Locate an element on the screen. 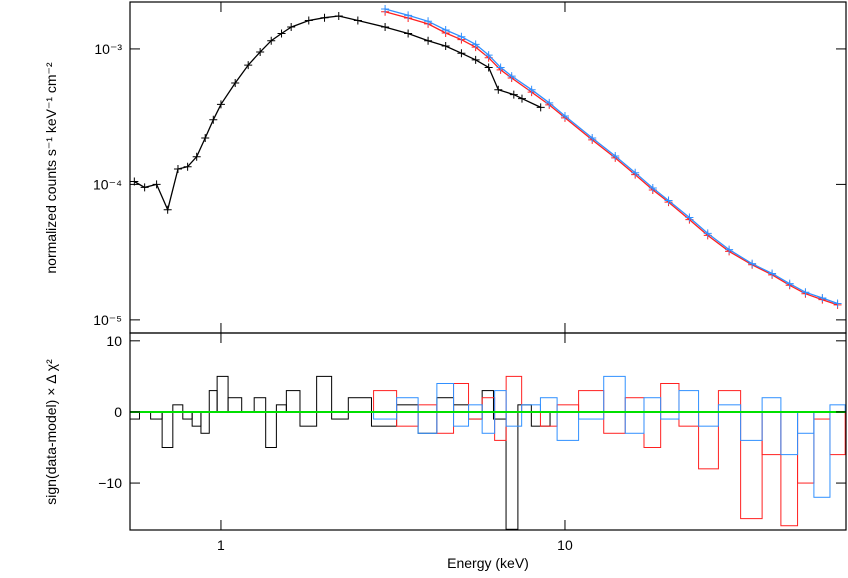 This screenshot has height=578, width=848. x-tick-label: 10 is located at coordinates (565, 545).